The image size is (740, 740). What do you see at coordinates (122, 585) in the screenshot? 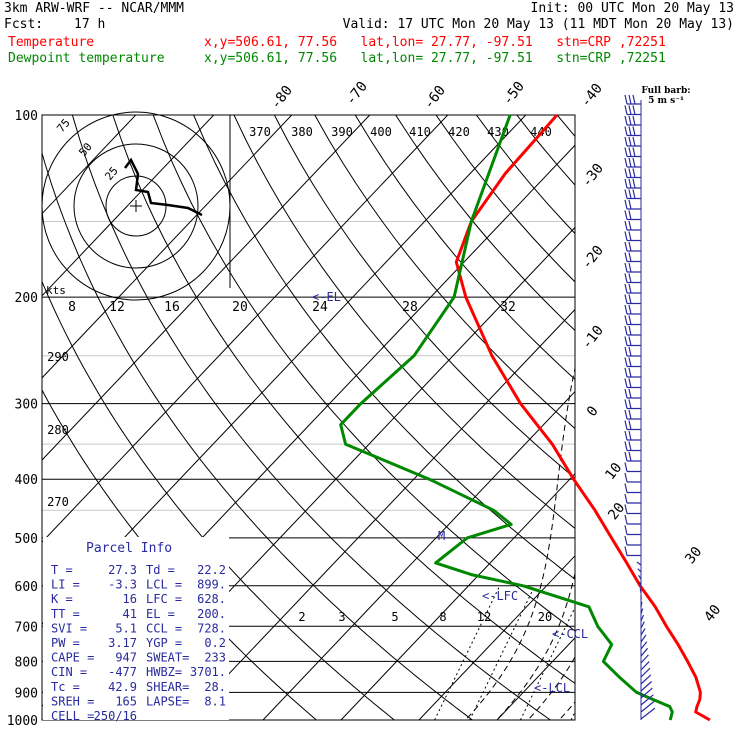
I see `parcel-info-value: -3.3` at bounding box center [122, 585].